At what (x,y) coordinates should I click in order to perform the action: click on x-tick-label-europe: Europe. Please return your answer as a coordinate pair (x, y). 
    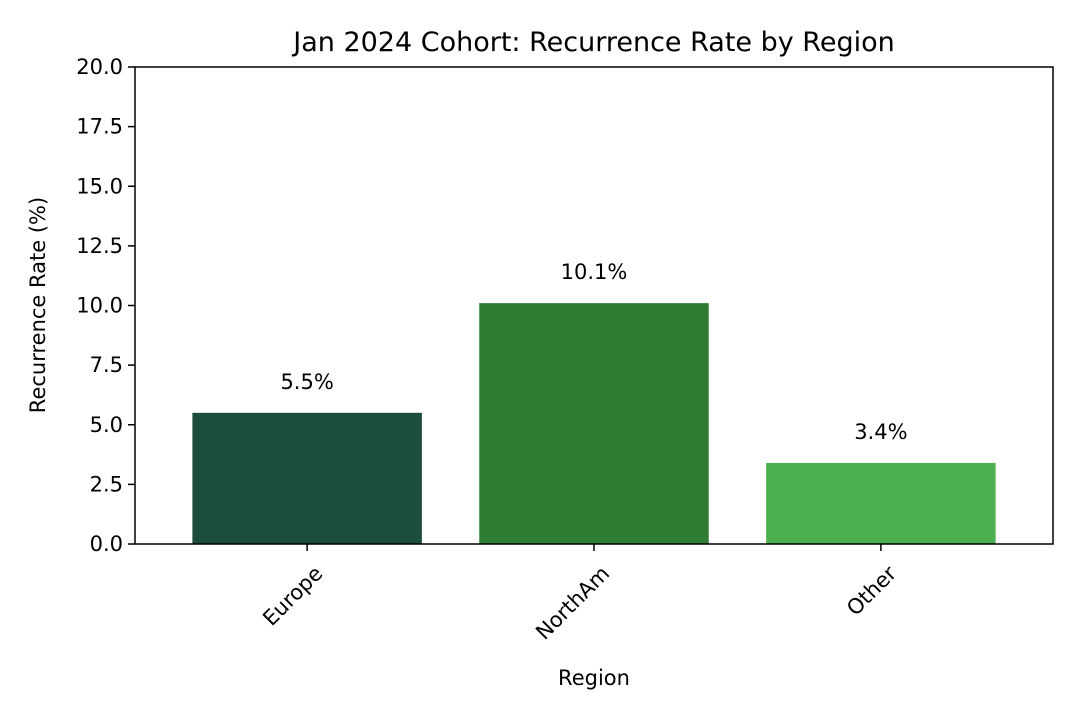
    Looking at the image, I should click on (292, 595).